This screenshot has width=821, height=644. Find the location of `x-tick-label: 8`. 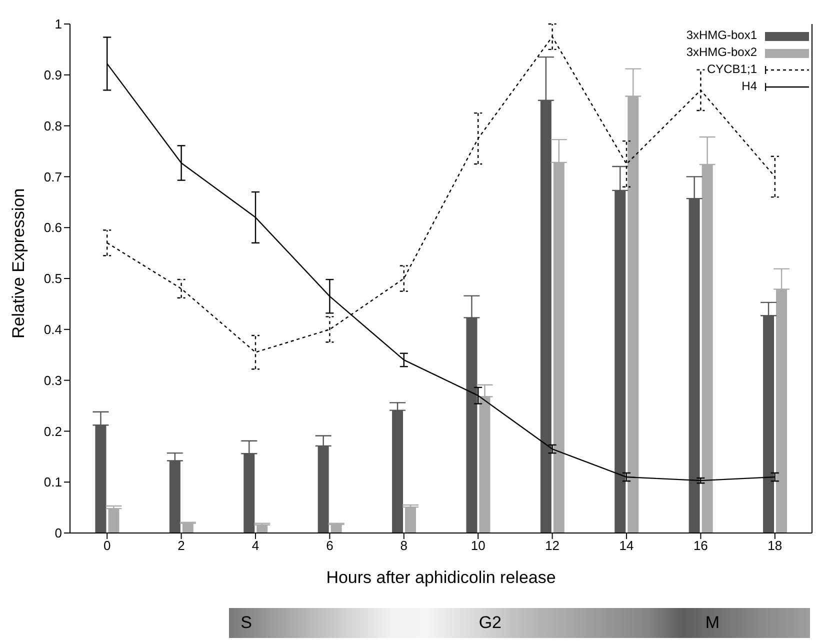

x-tick-label: 8 is located at coordinates (404, 546).